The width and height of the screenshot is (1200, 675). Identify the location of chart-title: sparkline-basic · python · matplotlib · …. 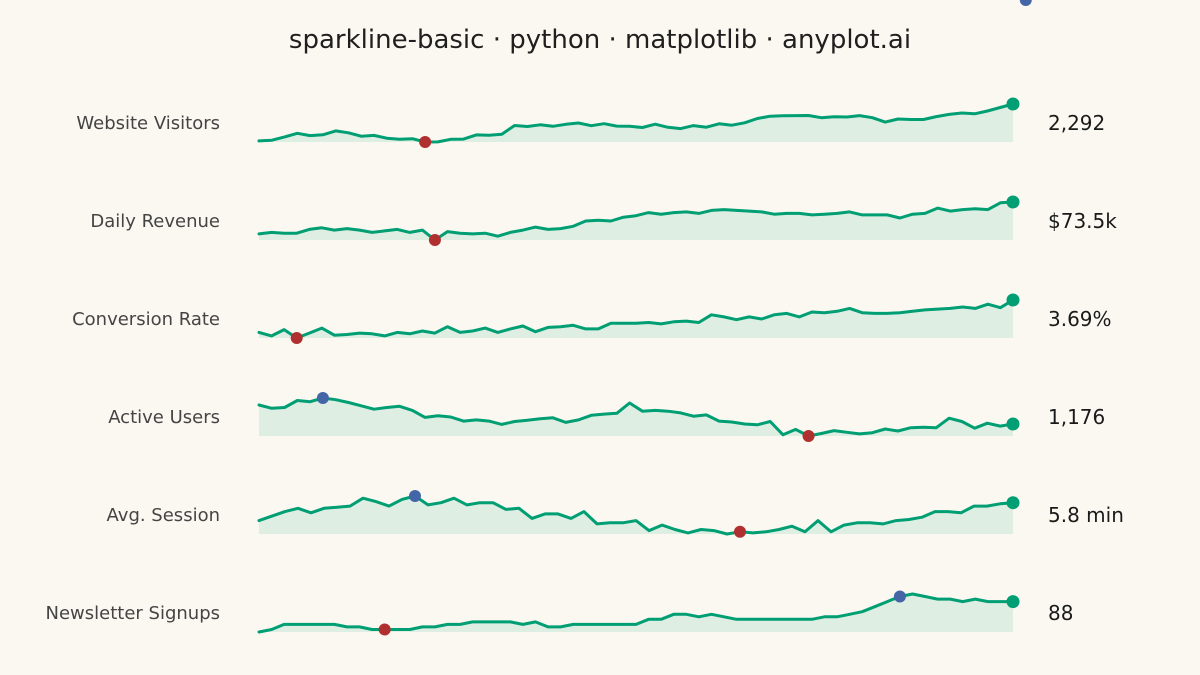
(600, 40).